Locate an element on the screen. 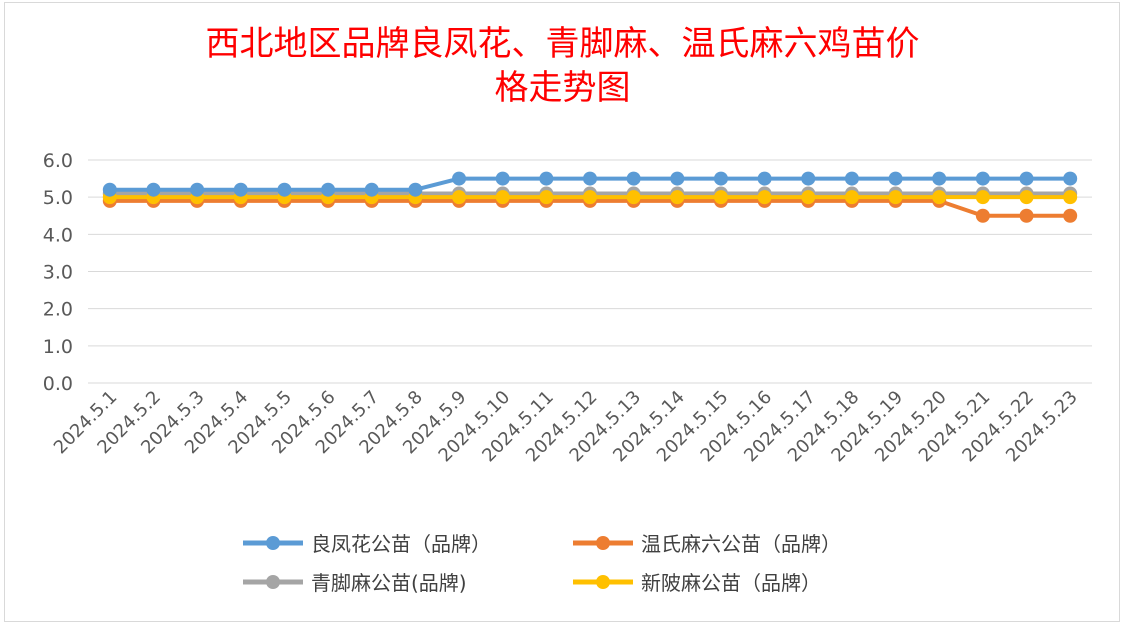 Image resolution: width=1125 pixels, height=628 pixels. legend-label: 良凤花公苗（品牌） is located at coordinates (401, 544).